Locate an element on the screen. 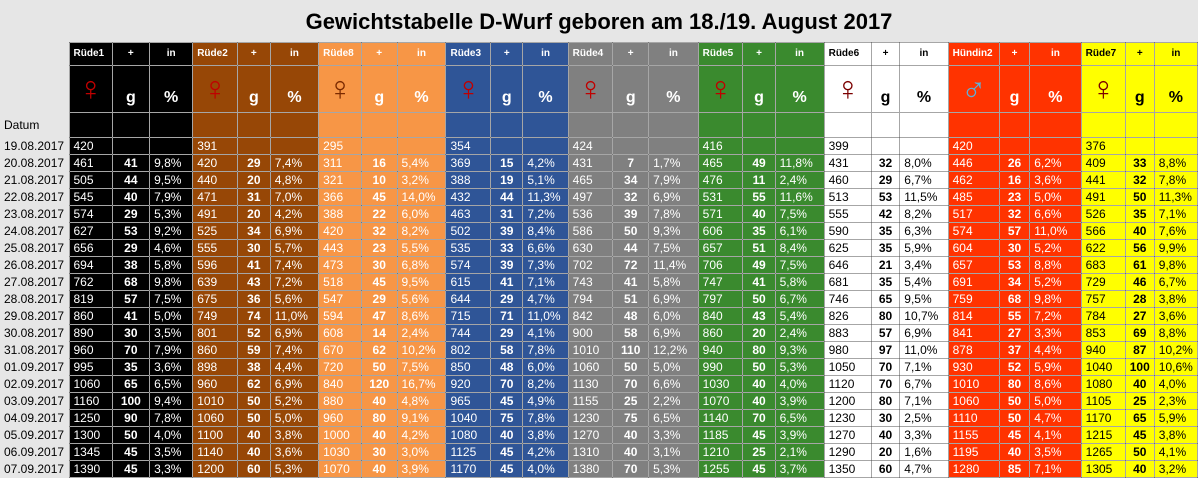  gain-cell: 39 is located at coordinates (631, 214).